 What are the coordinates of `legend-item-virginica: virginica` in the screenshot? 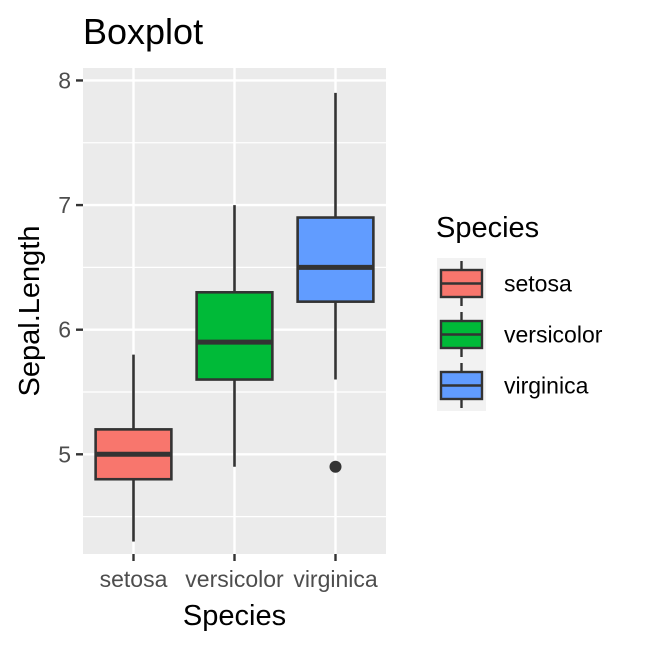 It's located at (513, 385).